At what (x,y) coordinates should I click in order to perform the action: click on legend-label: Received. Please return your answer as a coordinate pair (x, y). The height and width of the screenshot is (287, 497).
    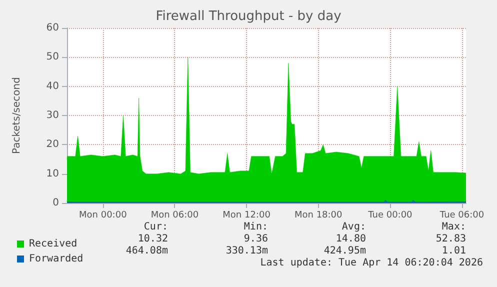
    Looking at the image, I should click on (53, 244).